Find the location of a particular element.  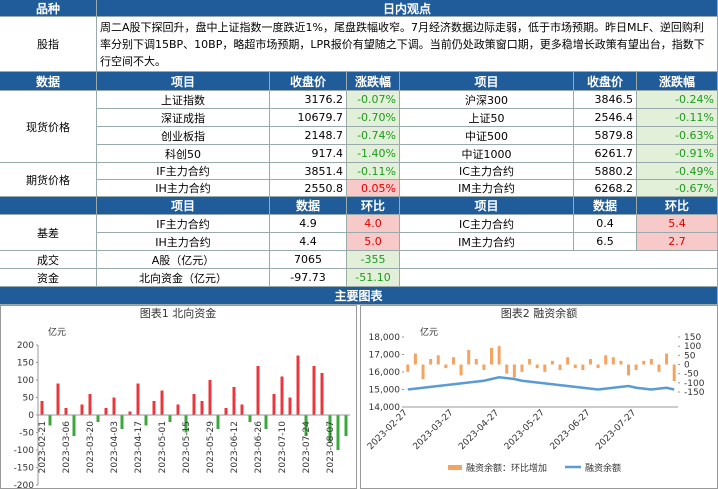

x-tick-label: 2023-03-27 is located at coordinates (434, 430).